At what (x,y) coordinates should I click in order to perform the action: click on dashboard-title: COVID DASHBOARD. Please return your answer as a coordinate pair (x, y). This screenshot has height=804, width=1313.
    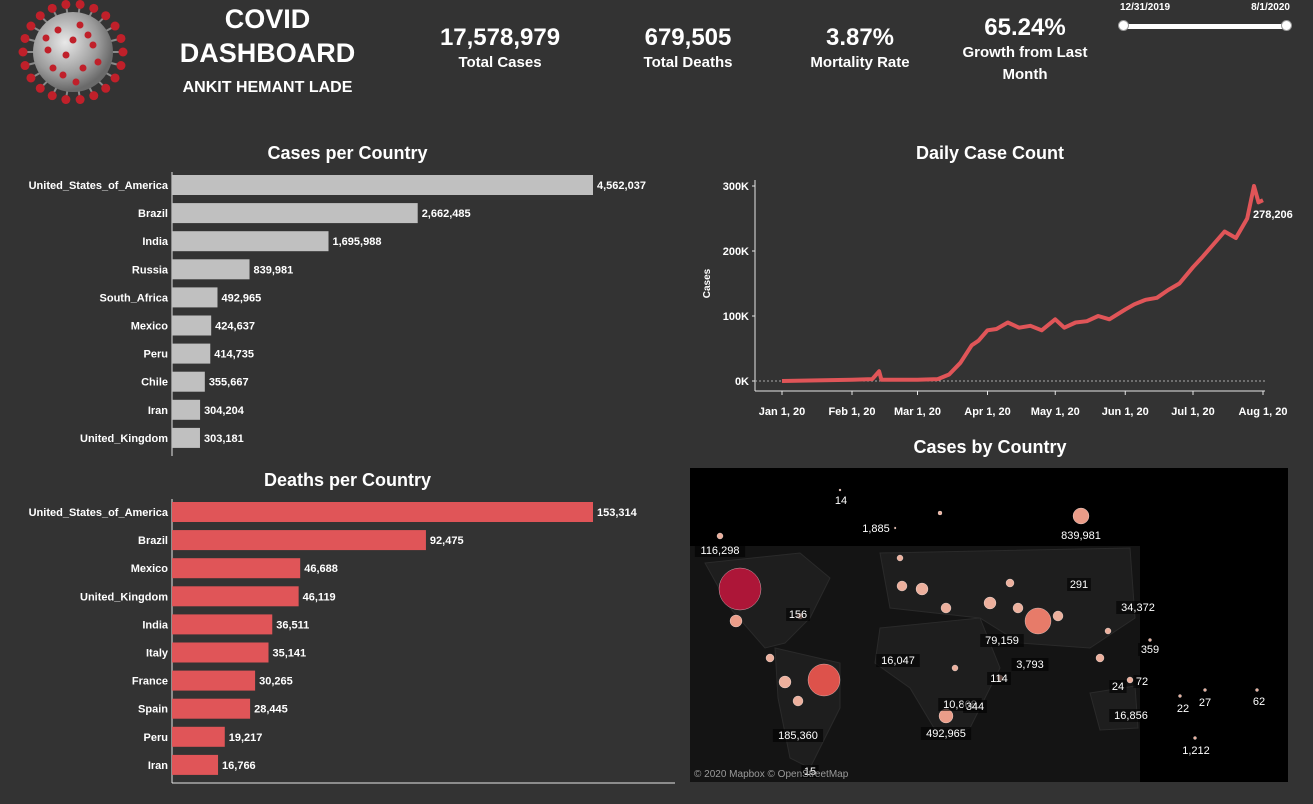
    Looking at the image, I should click on (267, 36).